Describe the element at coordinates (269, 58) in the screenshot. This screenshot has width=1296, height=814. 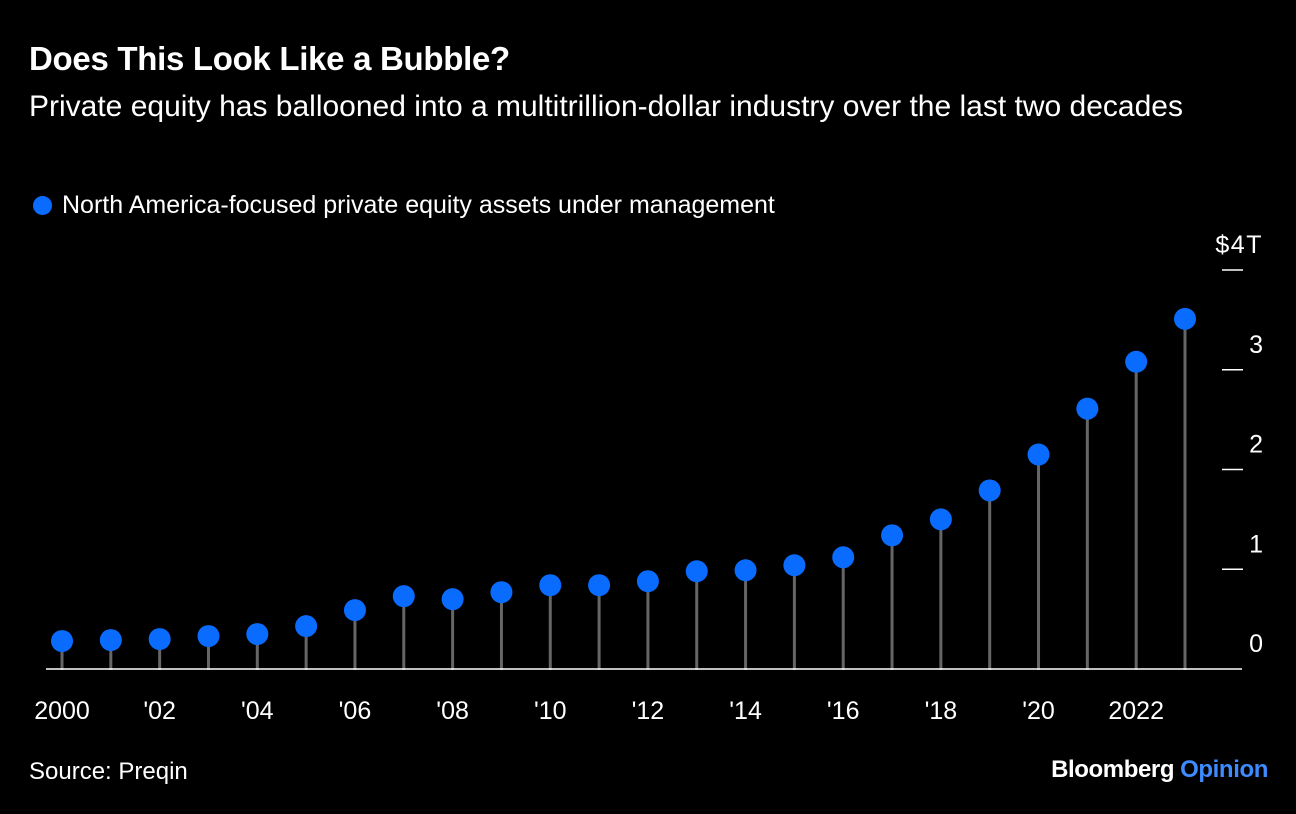
I see `chart-title: Does This Look Like a Bubble?` at that location.